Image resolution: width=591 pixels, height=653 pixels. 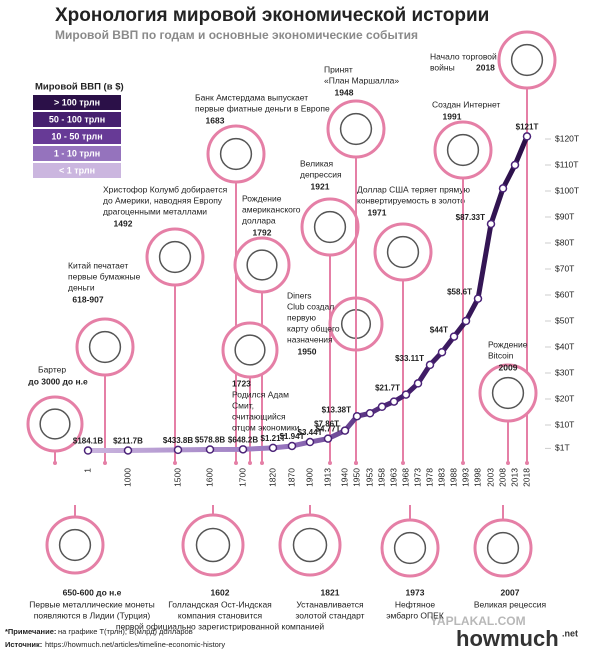 I want to click on event-year: 1602, so click(x=220, y=592).